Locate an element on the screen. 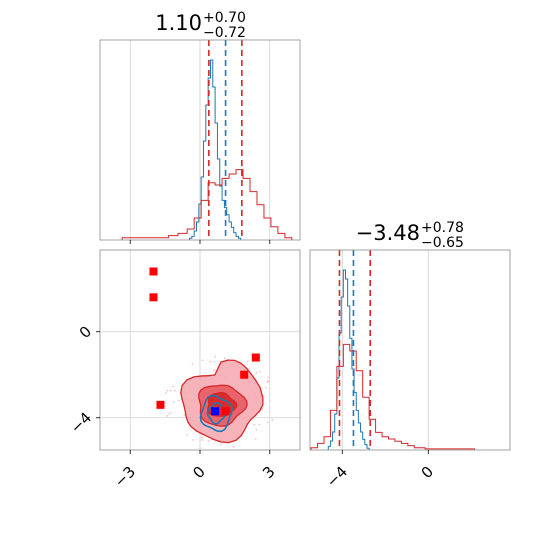 The image size is (550, 554). blue-contour-level is located at coordinates (216, 413).